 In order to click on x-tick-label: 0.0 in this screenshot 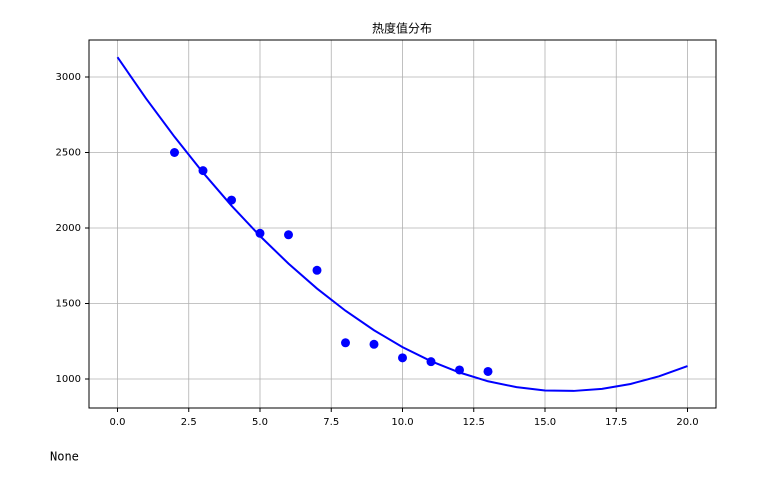, I will do `click(118, 422)`.